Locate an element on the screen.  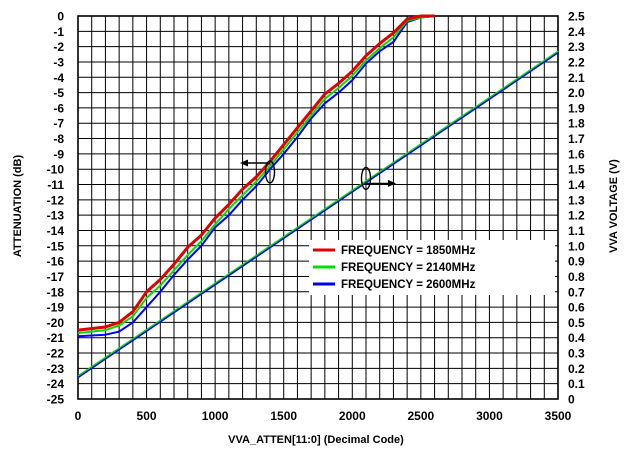
left-y-tick-label: -25 is located at coordinates (56, 400).